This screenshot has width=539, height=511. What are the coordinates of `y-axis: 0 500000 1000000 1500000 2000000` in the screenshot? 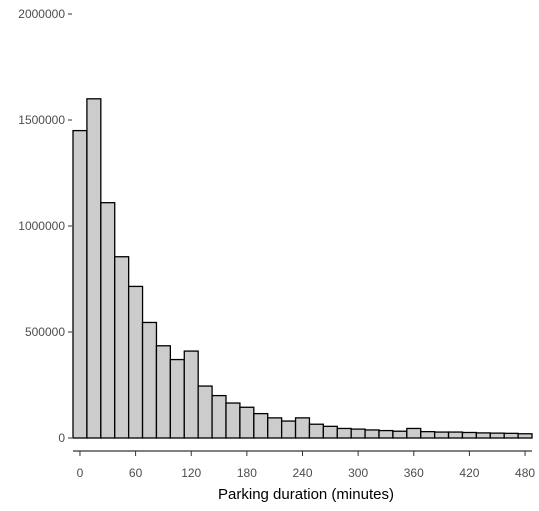 It's located at (45, 226).